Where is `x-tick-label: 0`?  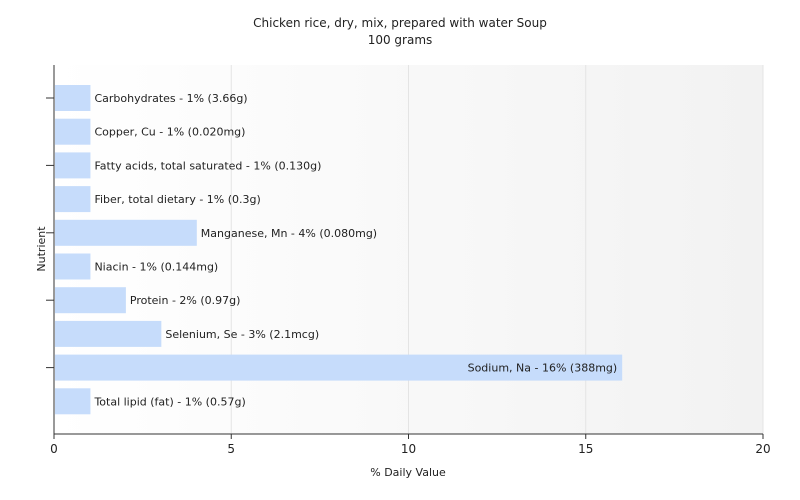 x-tick-label: 0 is located at coordinates (54, 449).